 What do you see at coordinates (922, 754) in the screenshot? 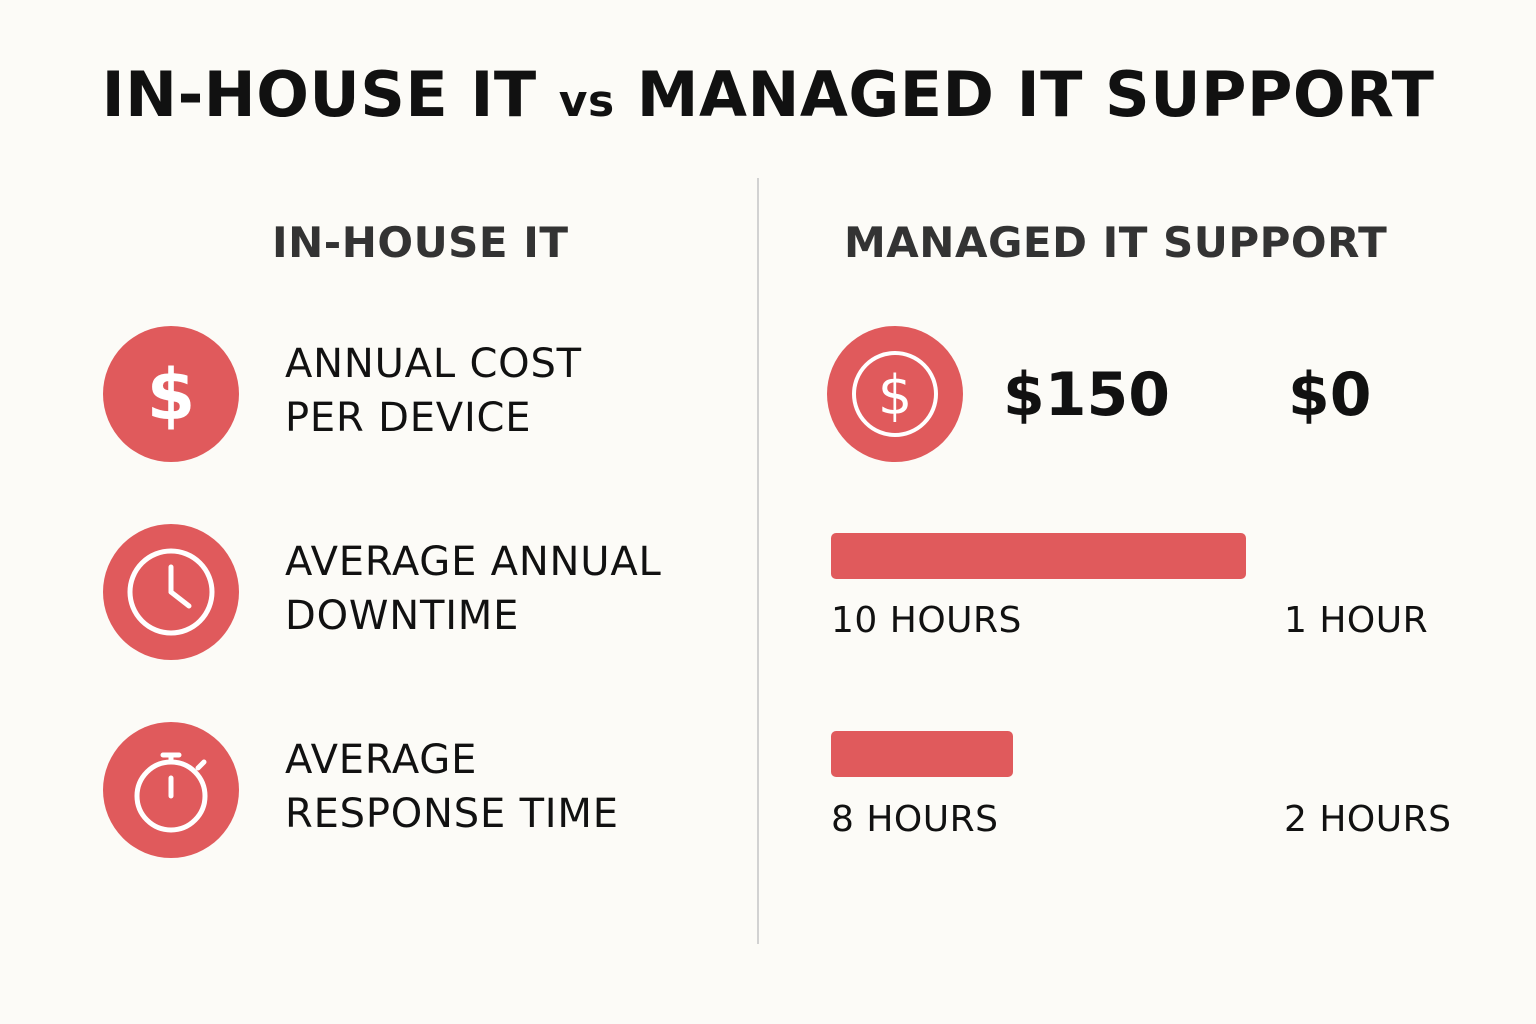
I see `response-time-bar` at bounding box center [922, 754].